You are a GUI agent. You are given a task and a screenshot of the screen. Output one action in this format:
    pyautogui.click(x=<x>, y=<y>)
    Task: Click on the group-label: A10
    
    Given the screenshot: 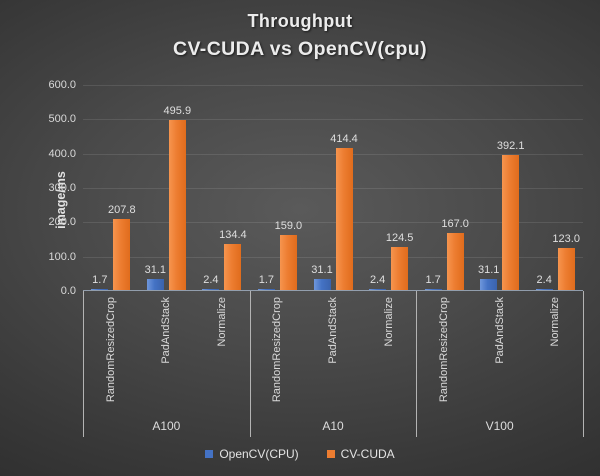 What is the action you would take?
    pyautogui.click(x=333, y=426)
    